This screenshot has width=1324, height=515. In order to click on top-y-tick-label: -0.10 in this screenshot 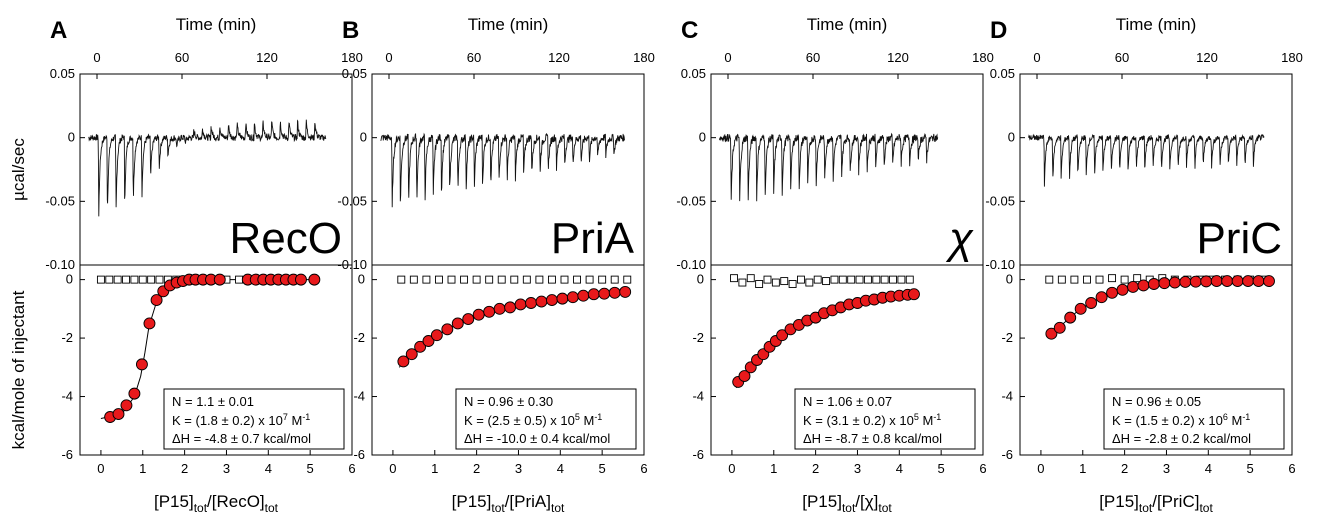, I will do `click(352, 264)`.